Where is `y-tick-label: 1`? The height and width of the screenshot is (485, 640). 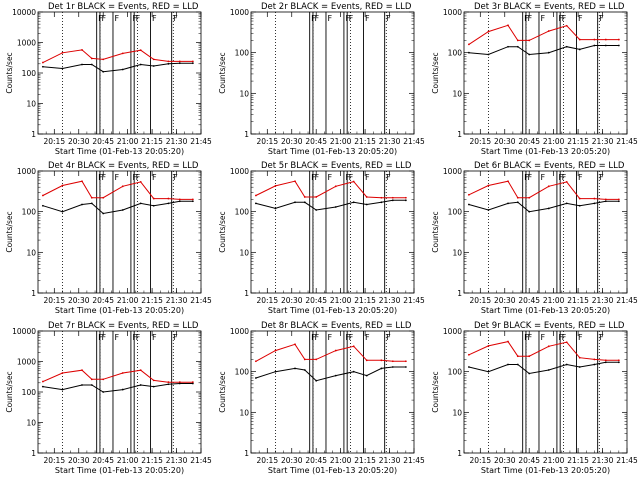 y-tick-label: 1 is located at coordinates (459, 134).